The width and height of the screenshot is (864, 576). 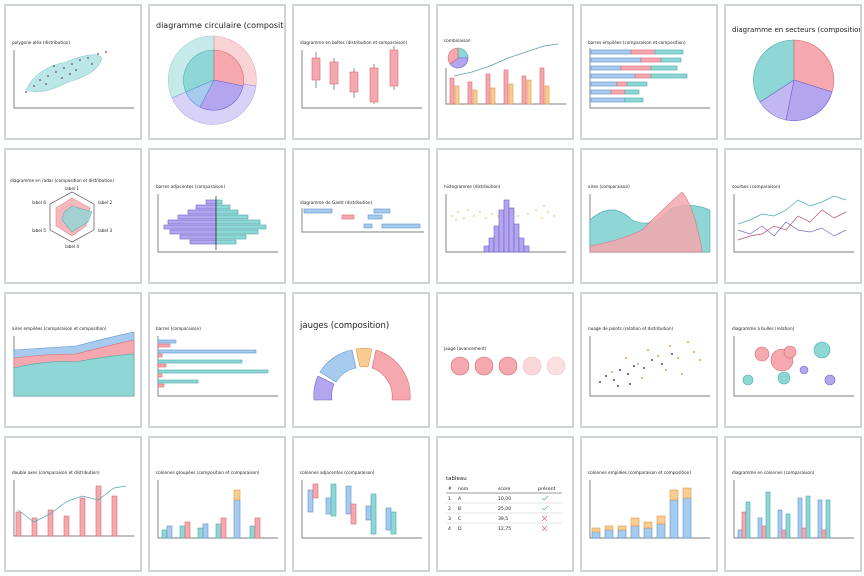 I want to click on table-header: nom, so click(x=463, y=489).